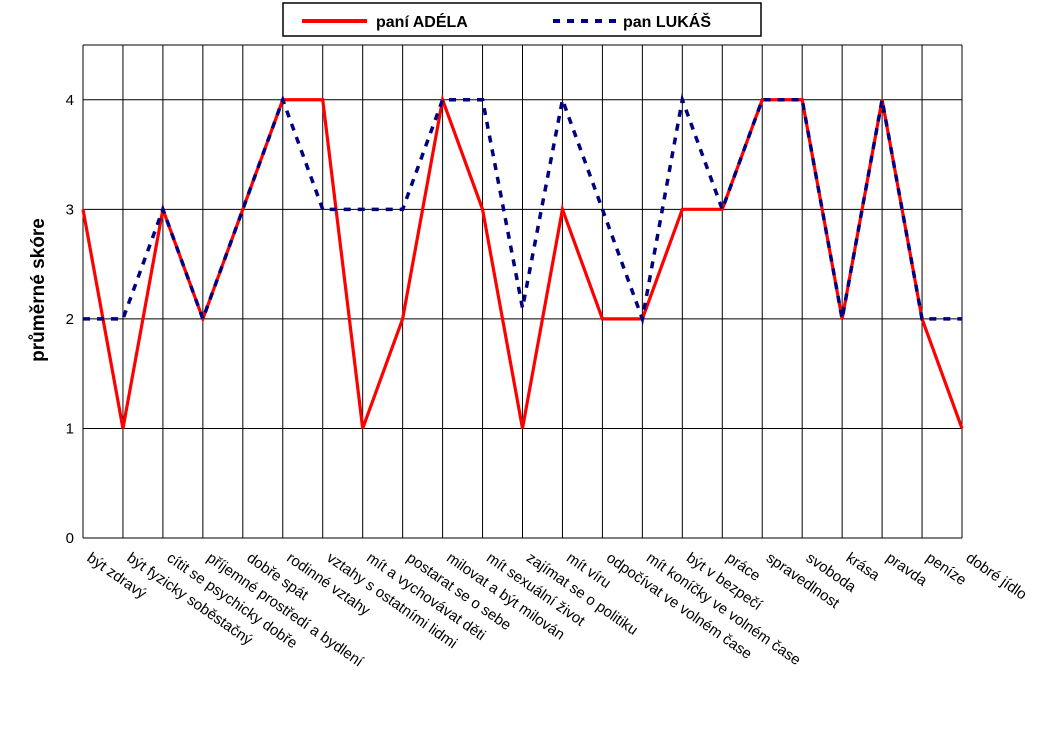 The height and width of the screenshot is (742, 1040). Describe the element at coordinates (422, 21) in the screenshot. I see `legend-label-adela: paní ADÉLA` at that location.